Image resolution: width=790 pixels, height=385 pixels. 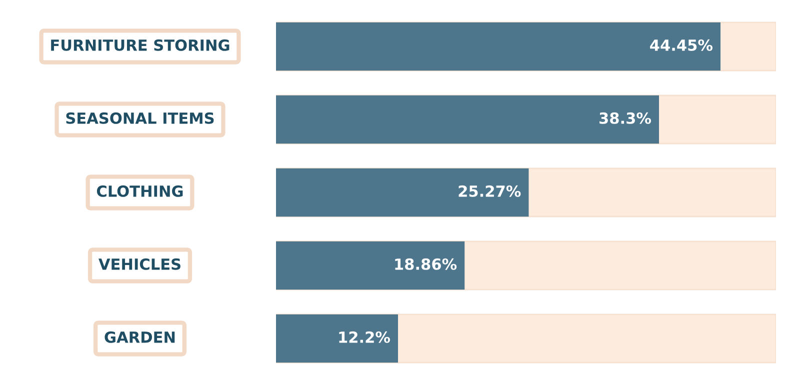 I want to click on data-label: 18.86%, so click(x=426, y=264).